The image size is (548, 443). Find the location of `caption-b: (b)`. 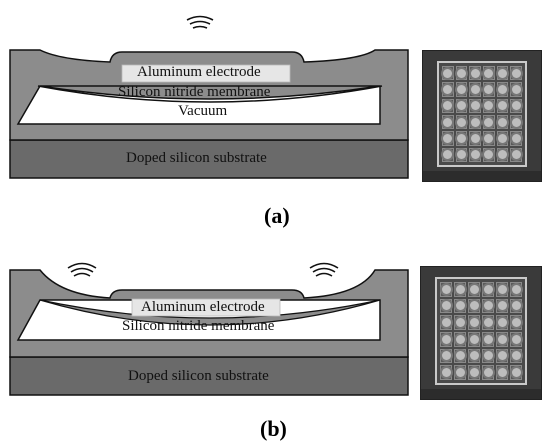

caption-b: (b) is located at coordinates (273, 428).